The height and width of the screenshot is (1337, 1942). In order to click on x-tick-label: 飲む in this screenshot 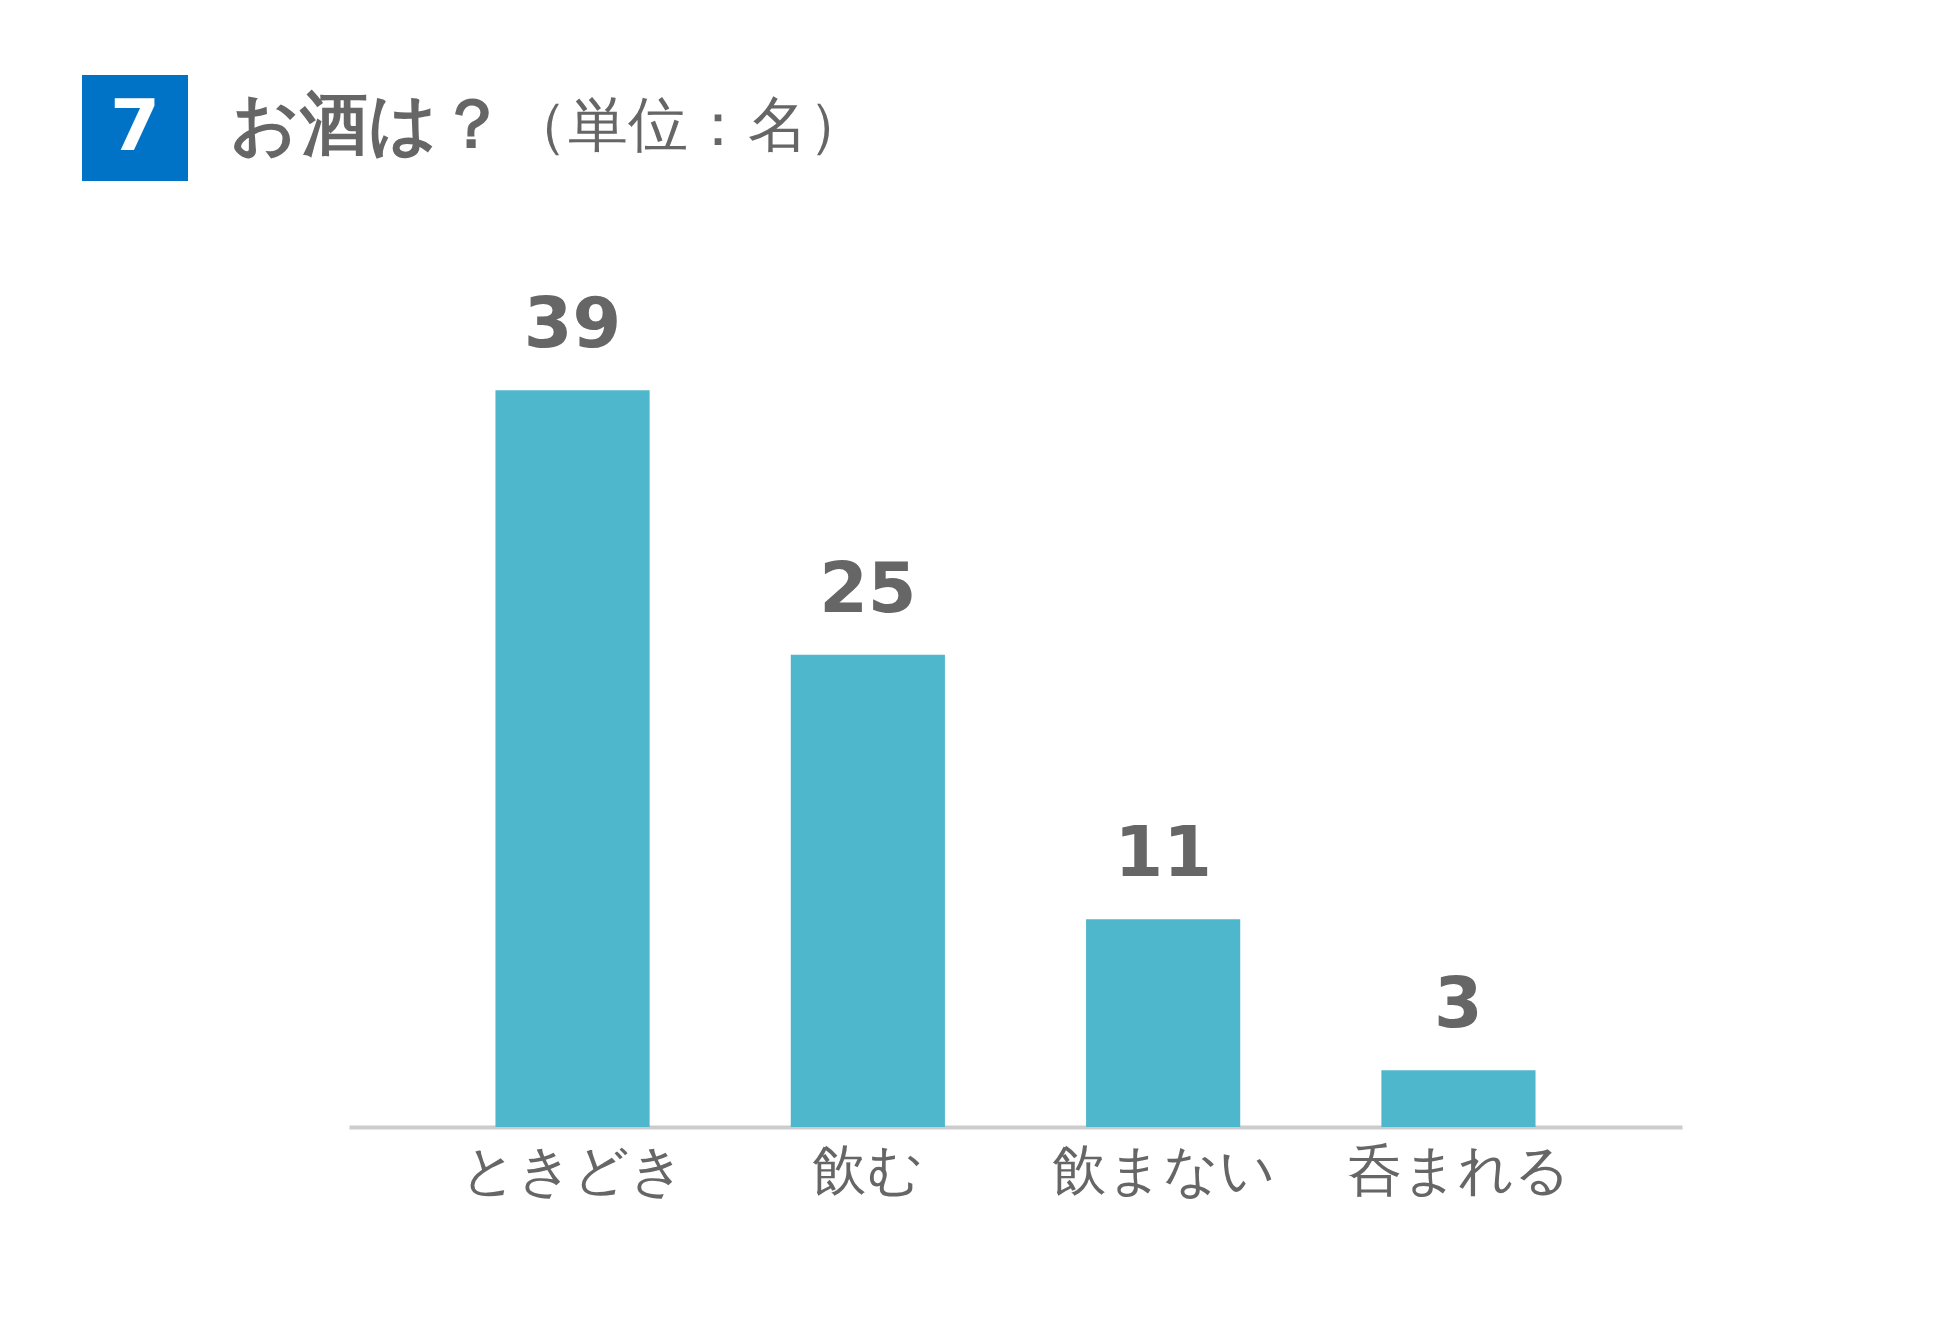, I will do `click(868, 1169)`.